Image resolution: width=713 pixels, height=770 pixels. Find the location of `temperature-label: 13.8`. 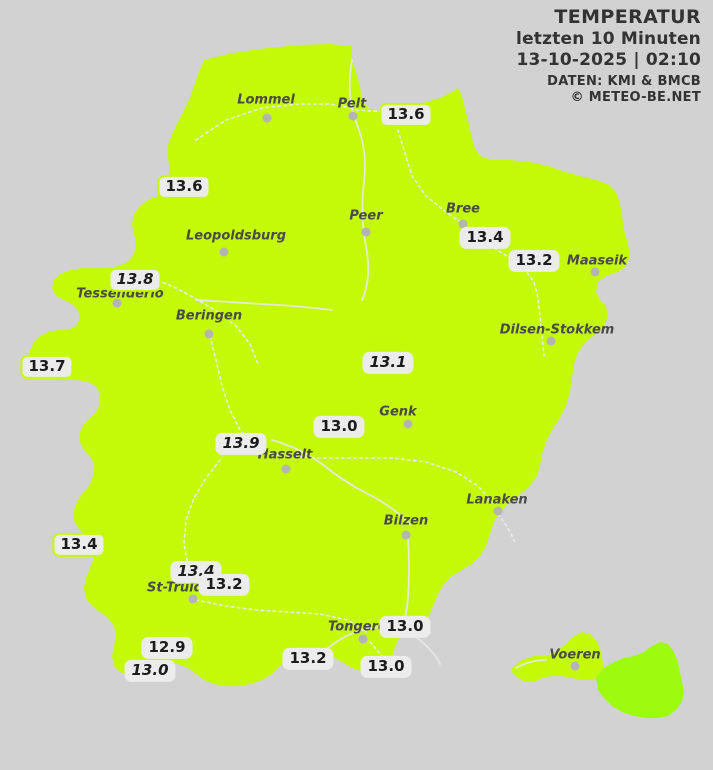

temperature-label: 13.8 is located at coordinates (135, 280).